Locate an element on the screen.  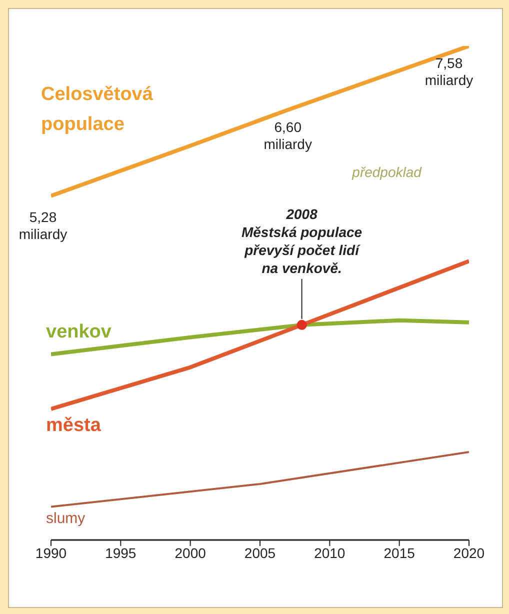
data-label: 7,58 miliardy is located at coordinates (449, 71).